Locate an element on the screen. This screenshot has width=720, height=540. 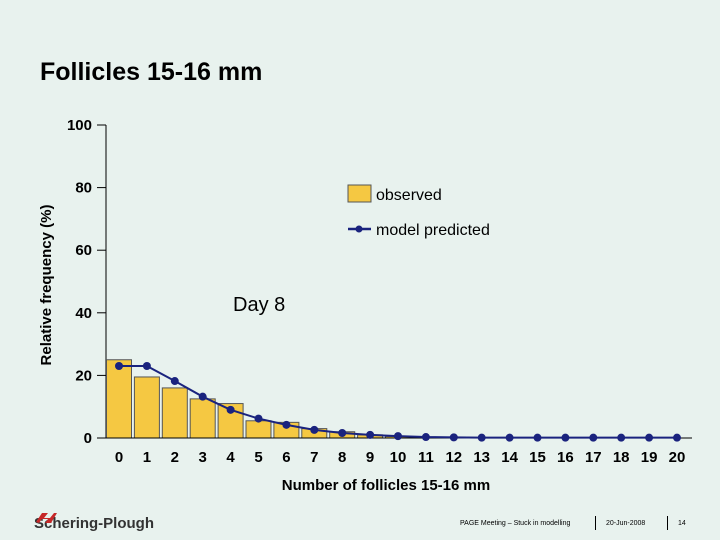
y-tick-label: 40 is located at coordinates (83, 313).